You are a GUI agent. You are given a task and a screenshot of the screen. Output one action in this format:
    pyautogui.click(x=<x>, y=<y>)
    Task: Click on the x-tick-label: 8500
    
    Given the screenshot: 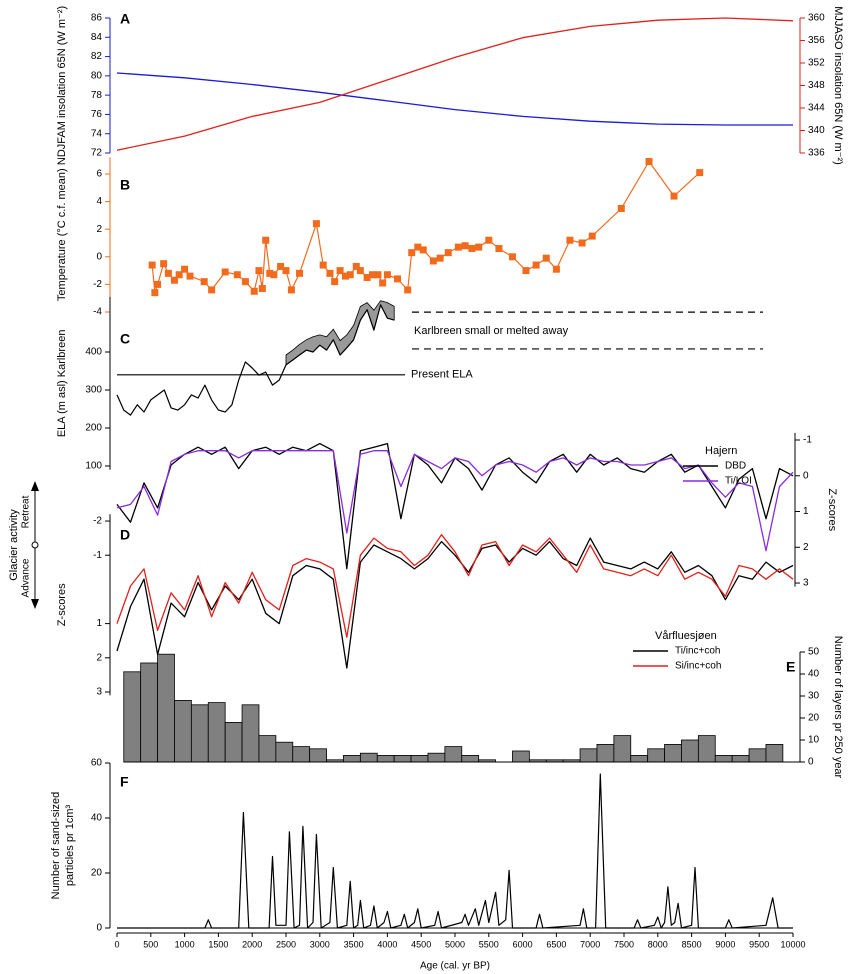 What is the action you would take?
    pyautogui.click(x=692, y=944)
    